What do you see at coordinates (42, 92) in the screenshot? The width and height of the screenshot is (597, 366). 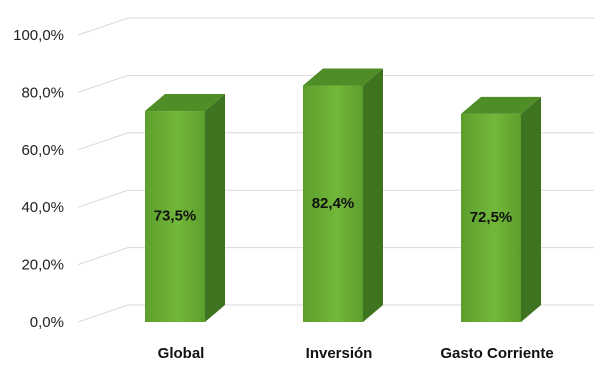 I see `y-tick-label: 80,0%` at bounding box center [42, 92].